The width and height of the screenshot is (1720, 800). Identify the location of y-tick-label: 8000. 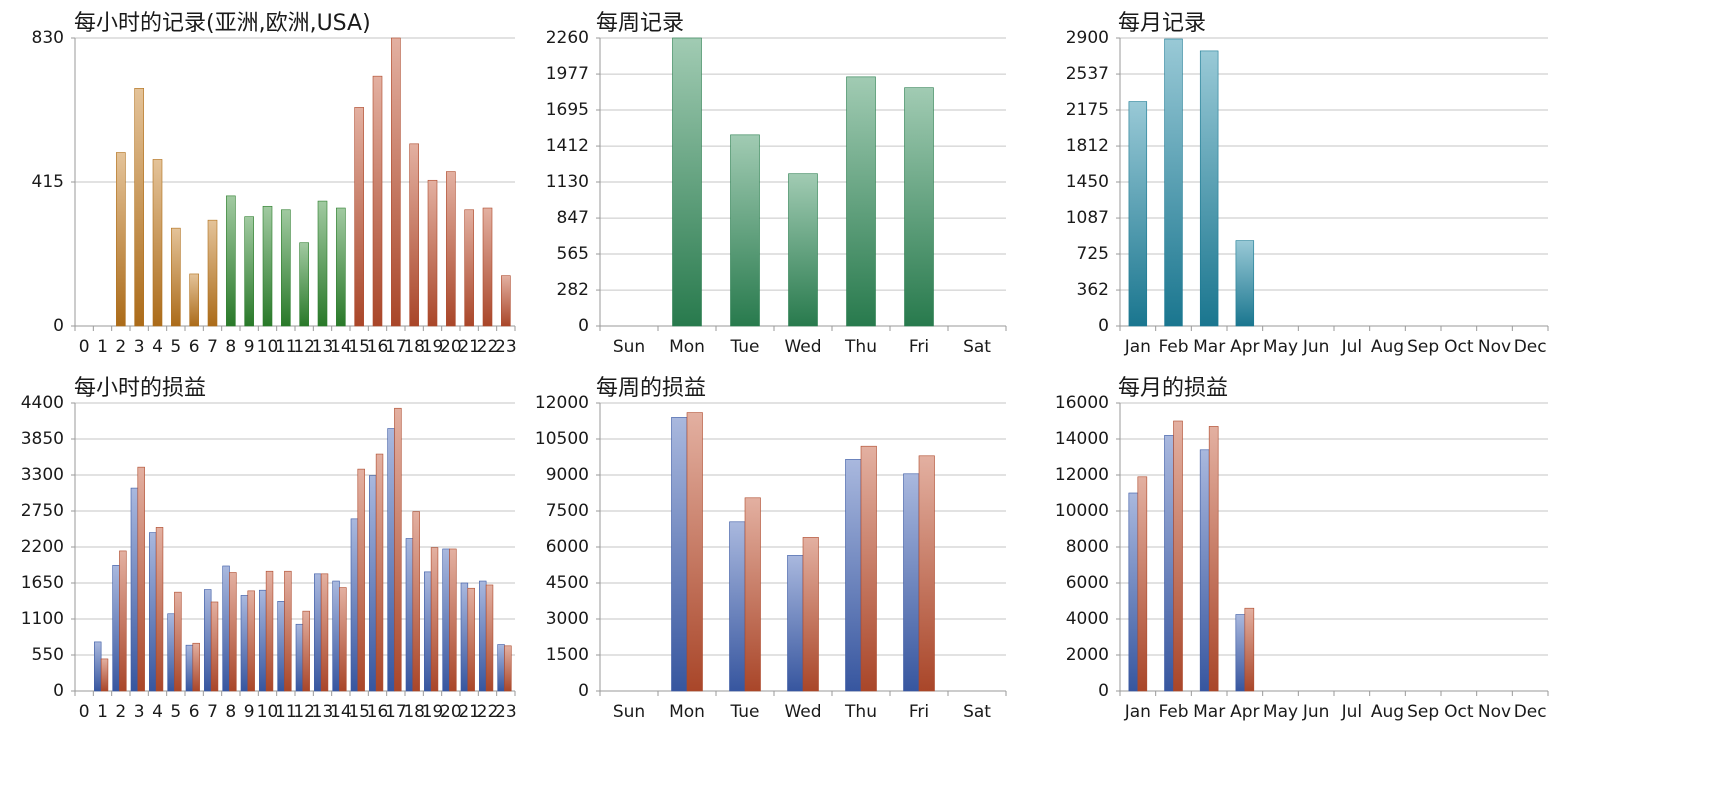
(1087, 547).